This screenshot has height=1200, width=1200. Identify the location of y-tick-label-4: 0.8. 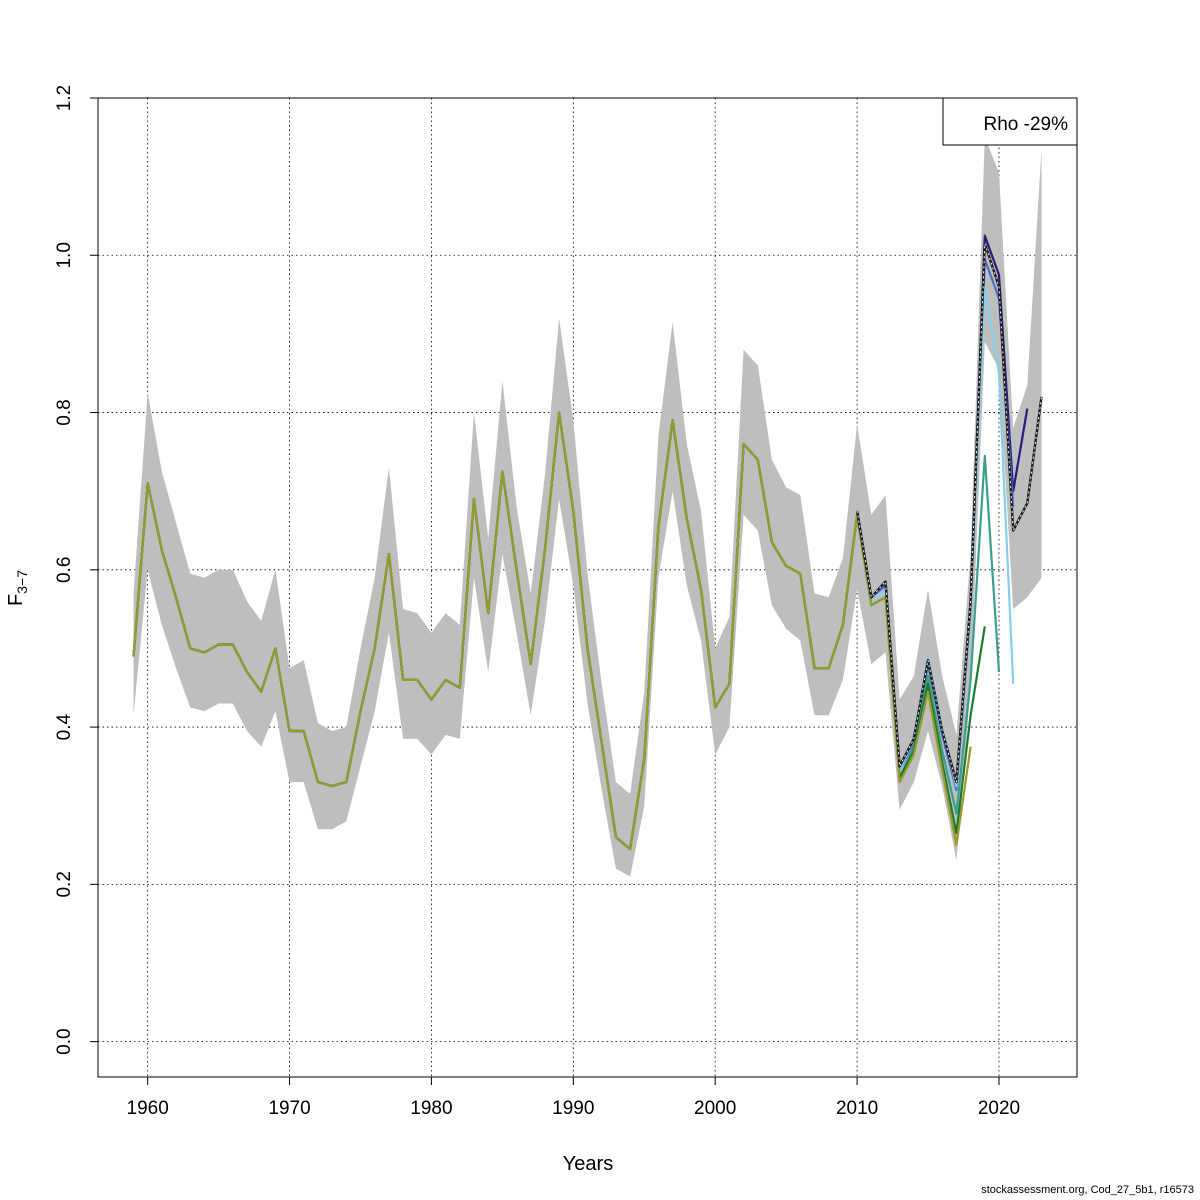
(64, 412).